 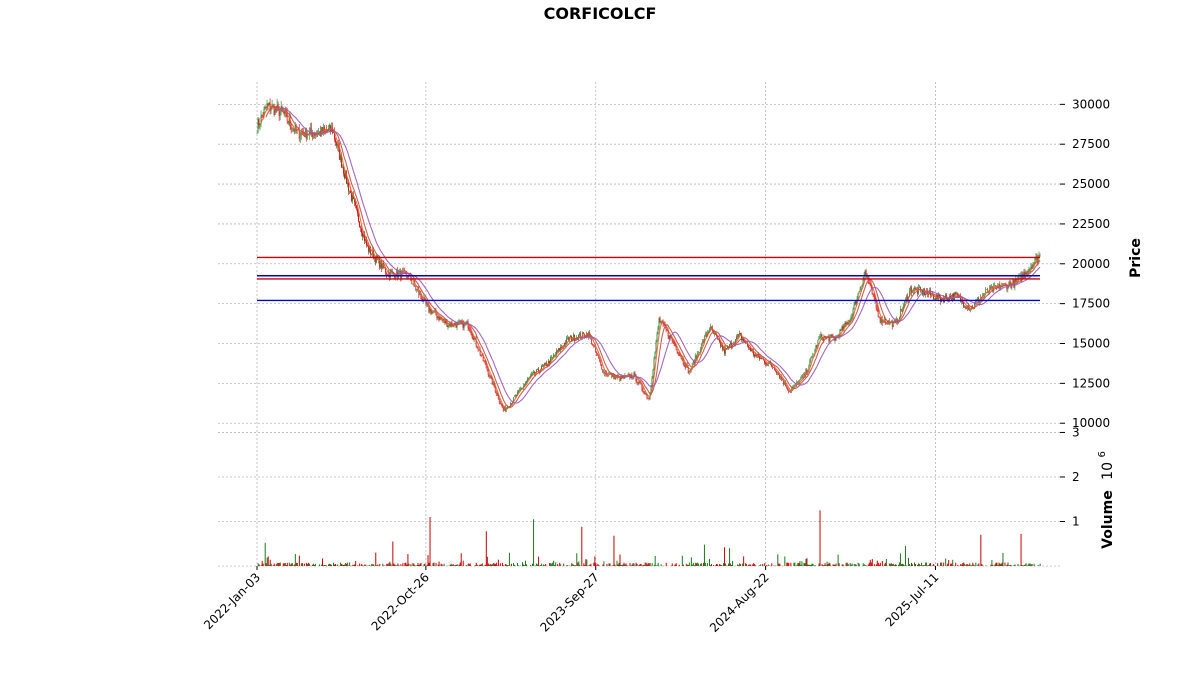 I want to click on x-tick-label: 2024-Aug-22, so click(x=739, y=602).